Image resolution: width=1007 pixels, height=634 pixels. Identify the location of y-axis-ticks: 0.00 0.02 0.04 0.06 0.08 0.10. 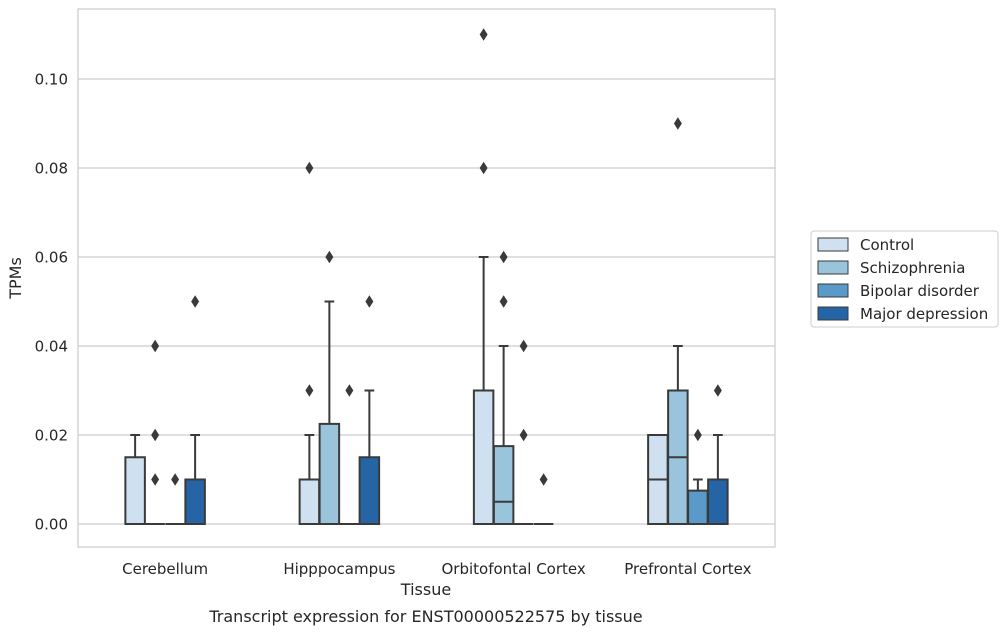
(51, 302).